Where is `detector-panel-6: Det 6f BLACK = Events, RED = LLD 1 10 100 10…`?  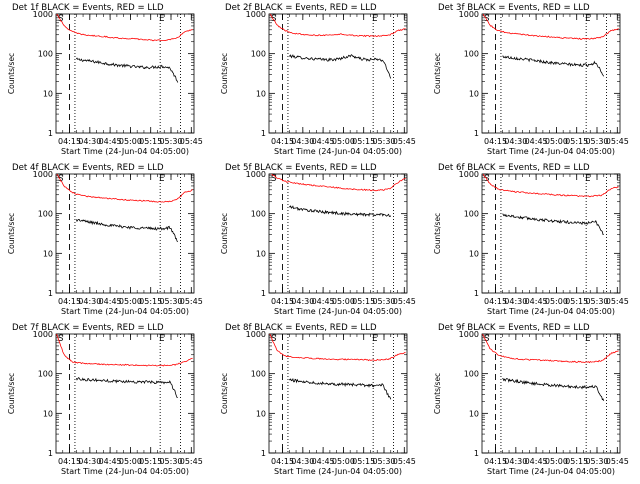 detector-panel-6: Det 6f BLACK = Events, RED = LLD 1 10 100 10… is located at coordinates (532, 240).